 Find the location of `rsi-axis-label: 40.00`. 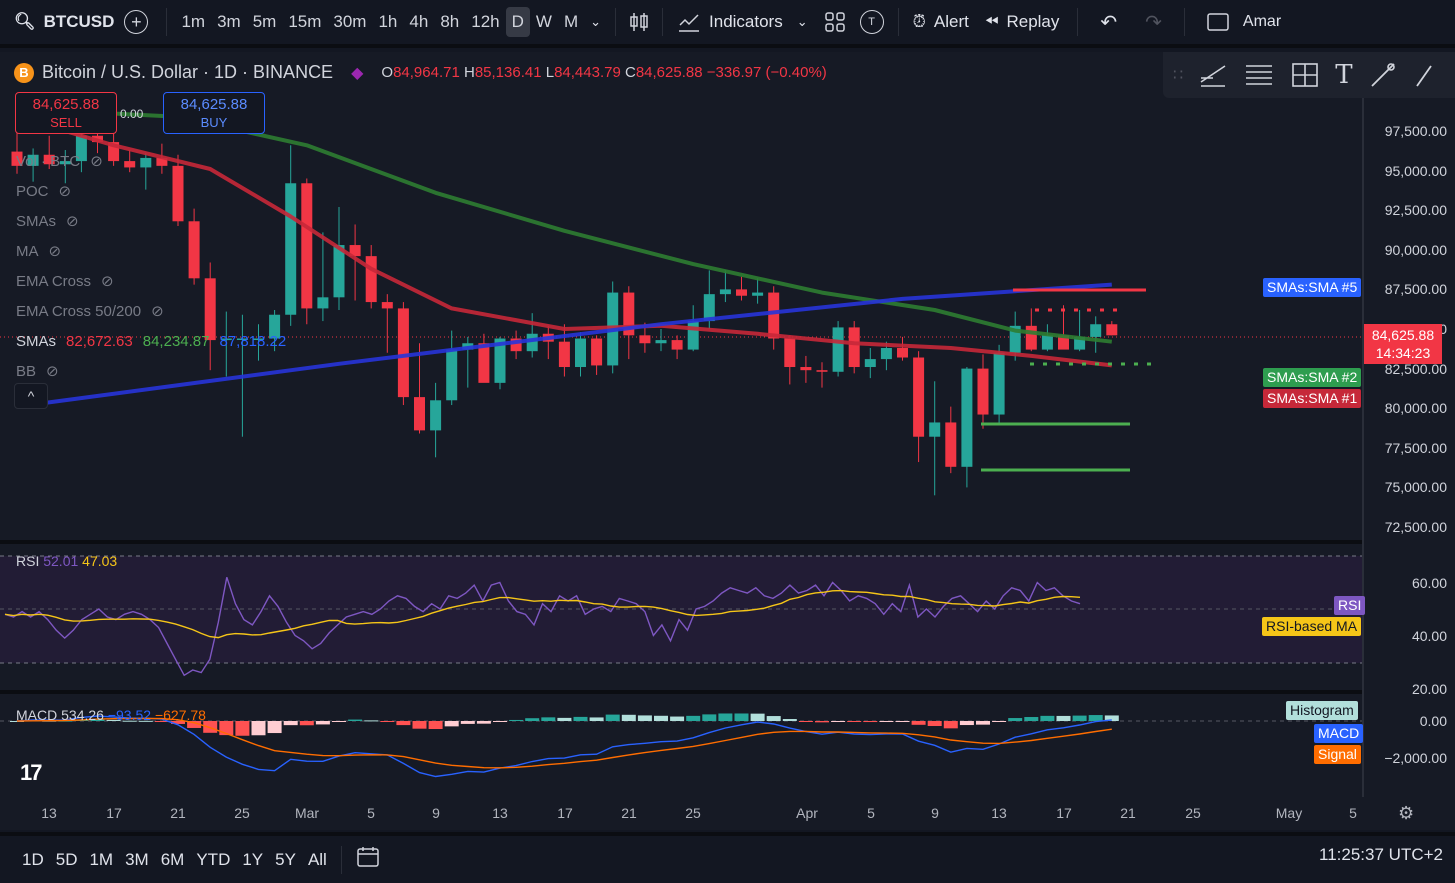

rsi-axis-label: 40.00 is located at coordinates (1429, 636).